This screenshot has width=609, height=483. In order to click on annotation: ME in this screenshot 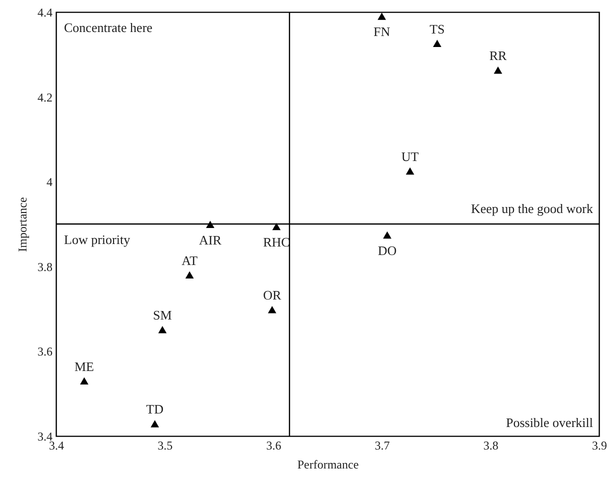, I will do `click(84, 366)`.